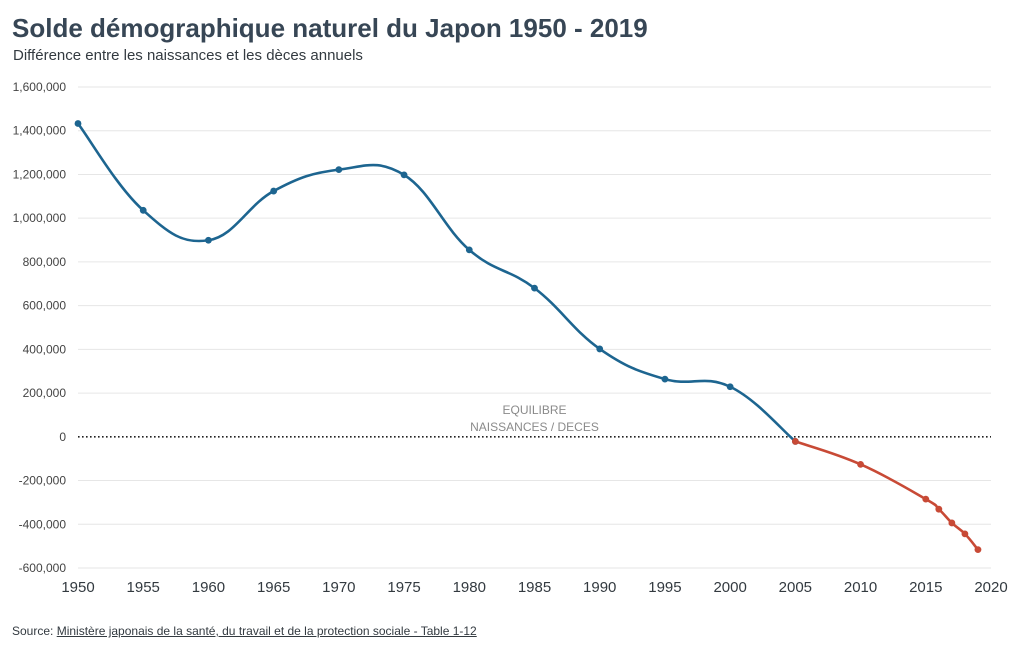  Describe the element at coordinates (534, 427) in the screenshot. I see `annotation-label: NAISSANCES / DECES` at that location.